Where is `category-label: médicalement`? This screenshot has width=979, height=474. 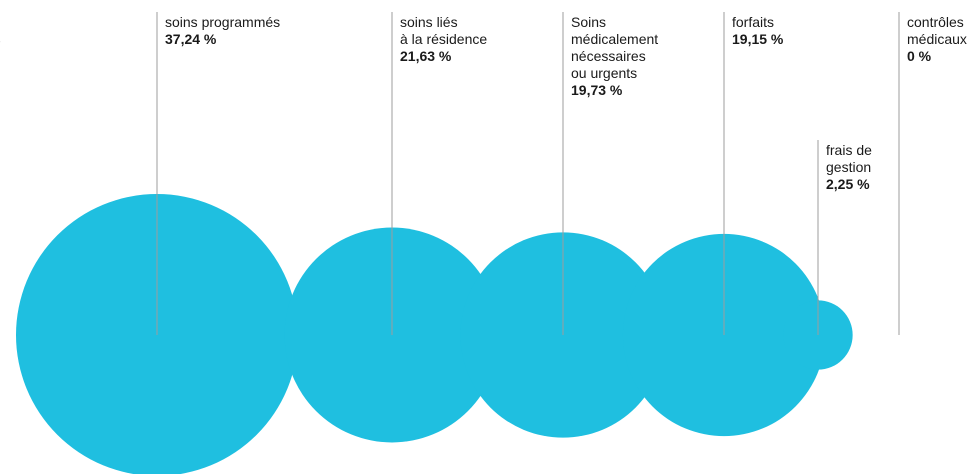 category-label: médicalement is located at coordinates (615, 39).